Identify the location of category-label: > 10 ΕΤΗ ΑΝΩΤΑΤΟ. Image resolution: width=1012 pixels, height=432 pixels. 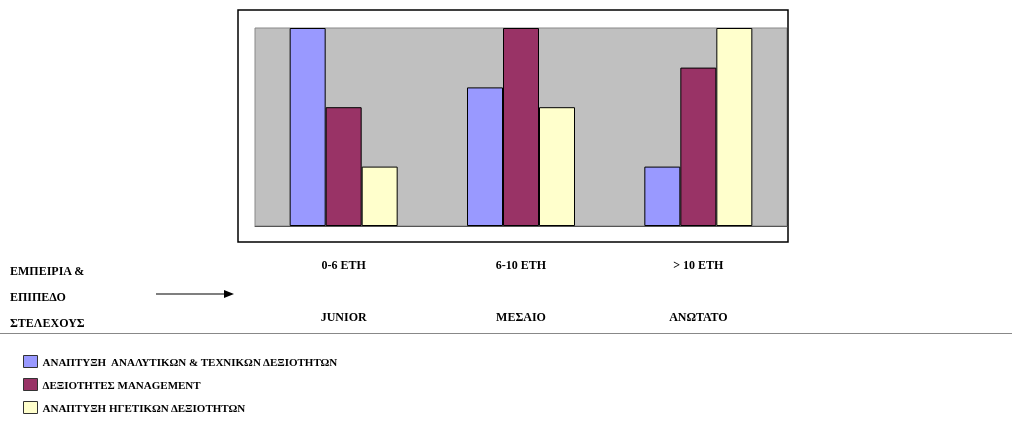
(698, 291).